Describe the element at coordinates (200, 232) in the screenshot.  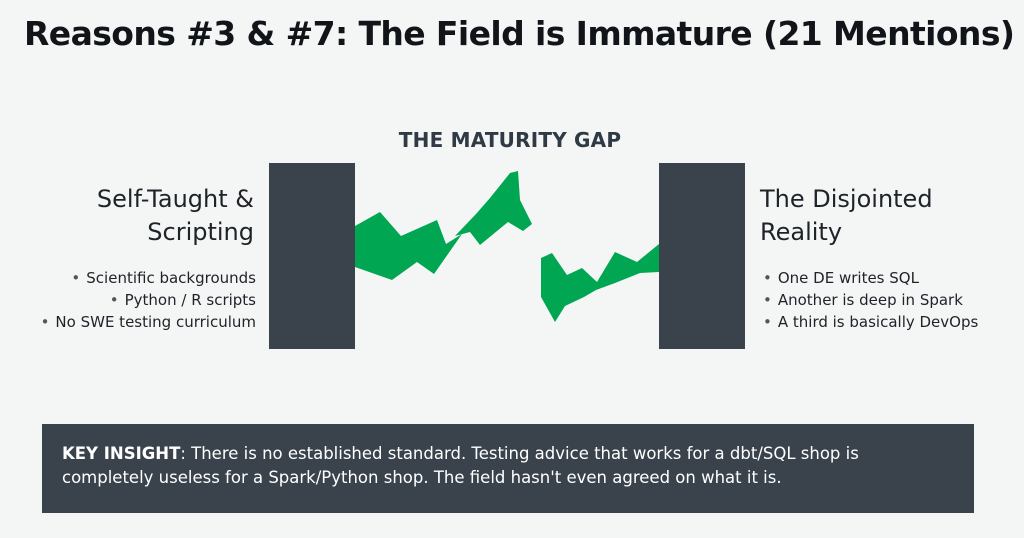
I see `left-title-line2: Scripting` at that location.